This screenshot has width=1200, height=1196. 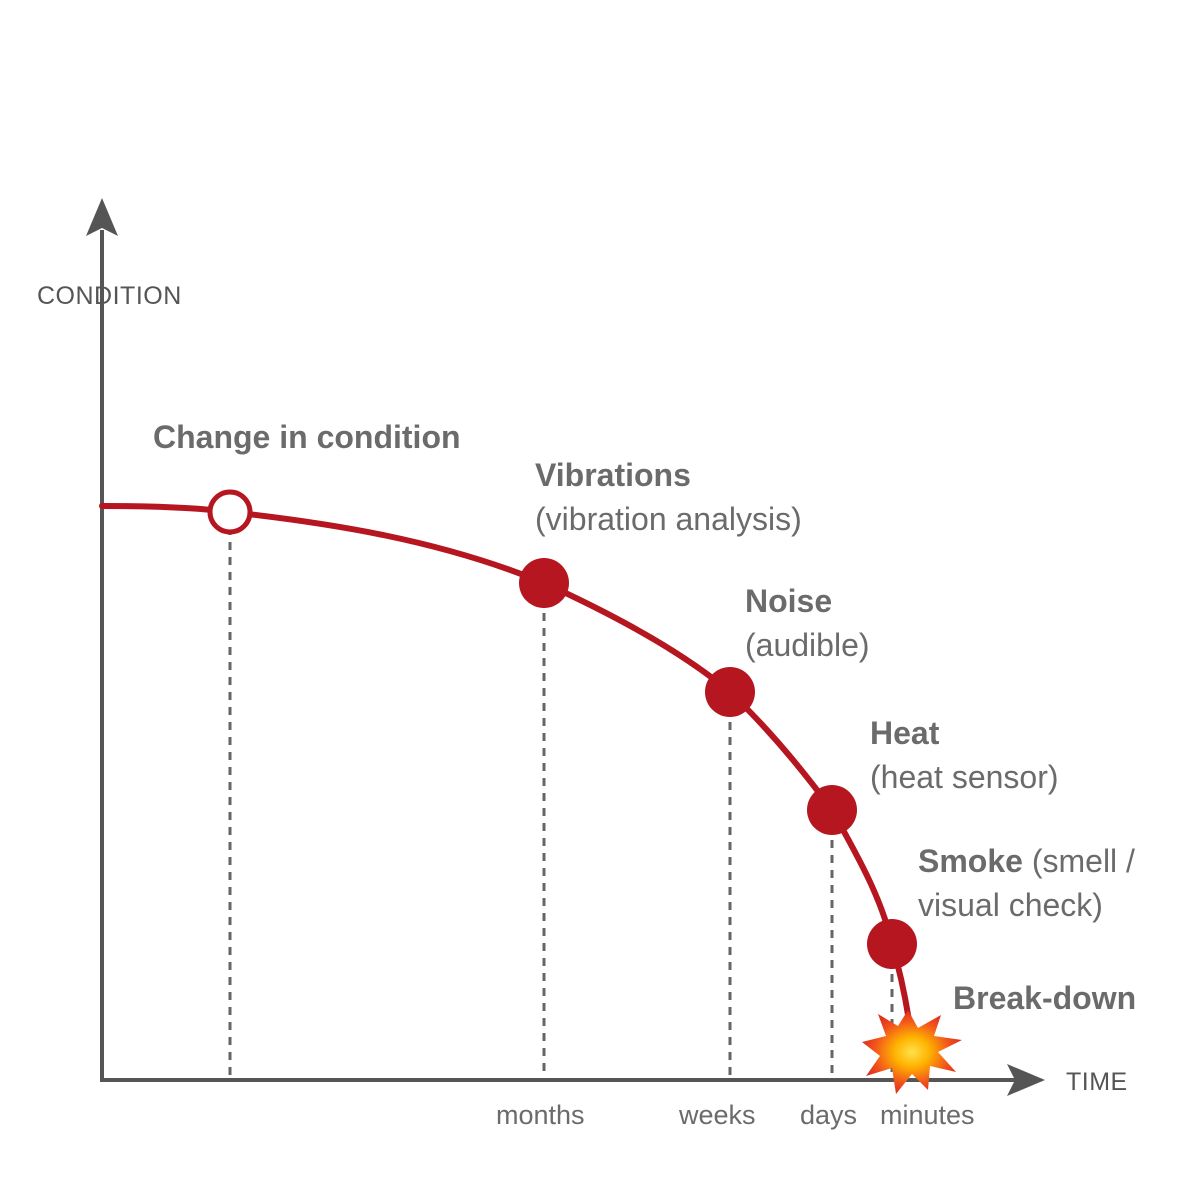 What do you see at coordinates (892, 944) in the screenshot?
I see `smoke-marker` at bounding box center [892, 944].